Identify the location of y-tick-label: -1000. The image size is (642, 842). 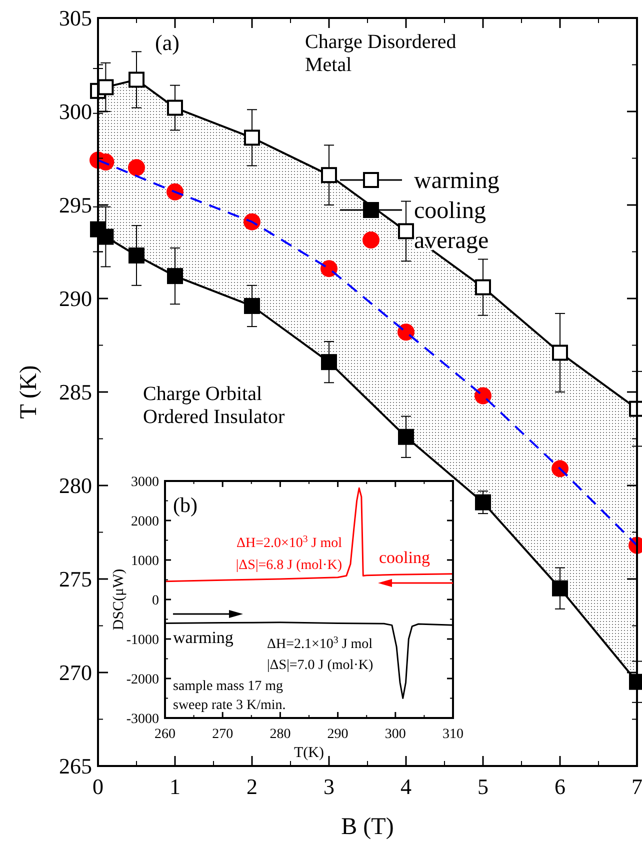
(142, 640).